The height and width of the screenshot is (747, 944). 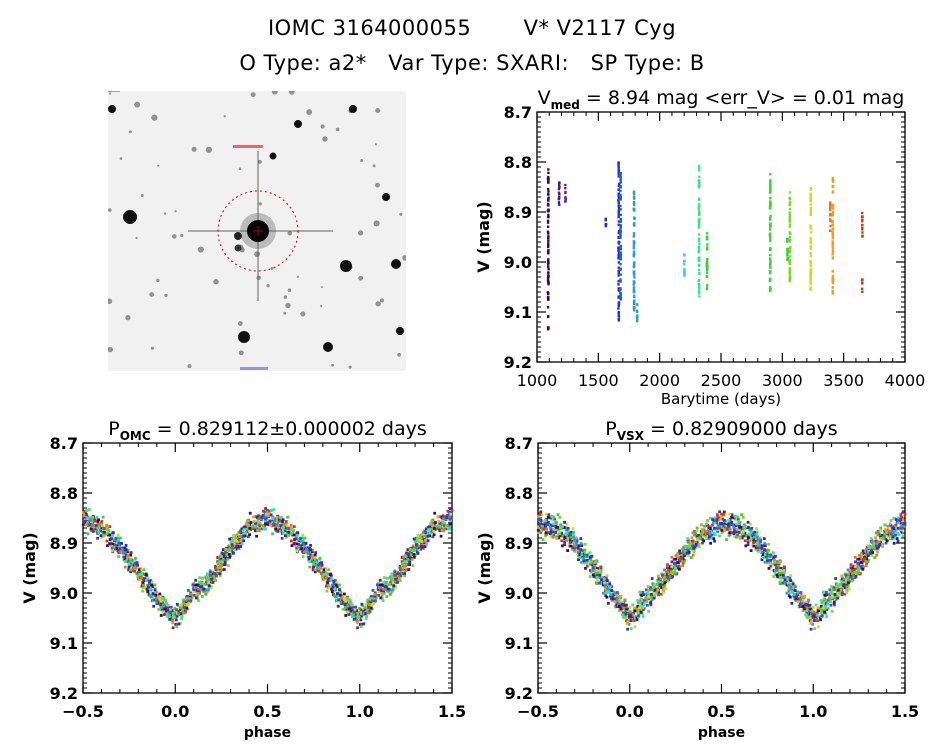 What do you see at coordinates (905, 711) in the screenshot?
I see `x-tick-label: 1.5` at bounding box center [905, 711].